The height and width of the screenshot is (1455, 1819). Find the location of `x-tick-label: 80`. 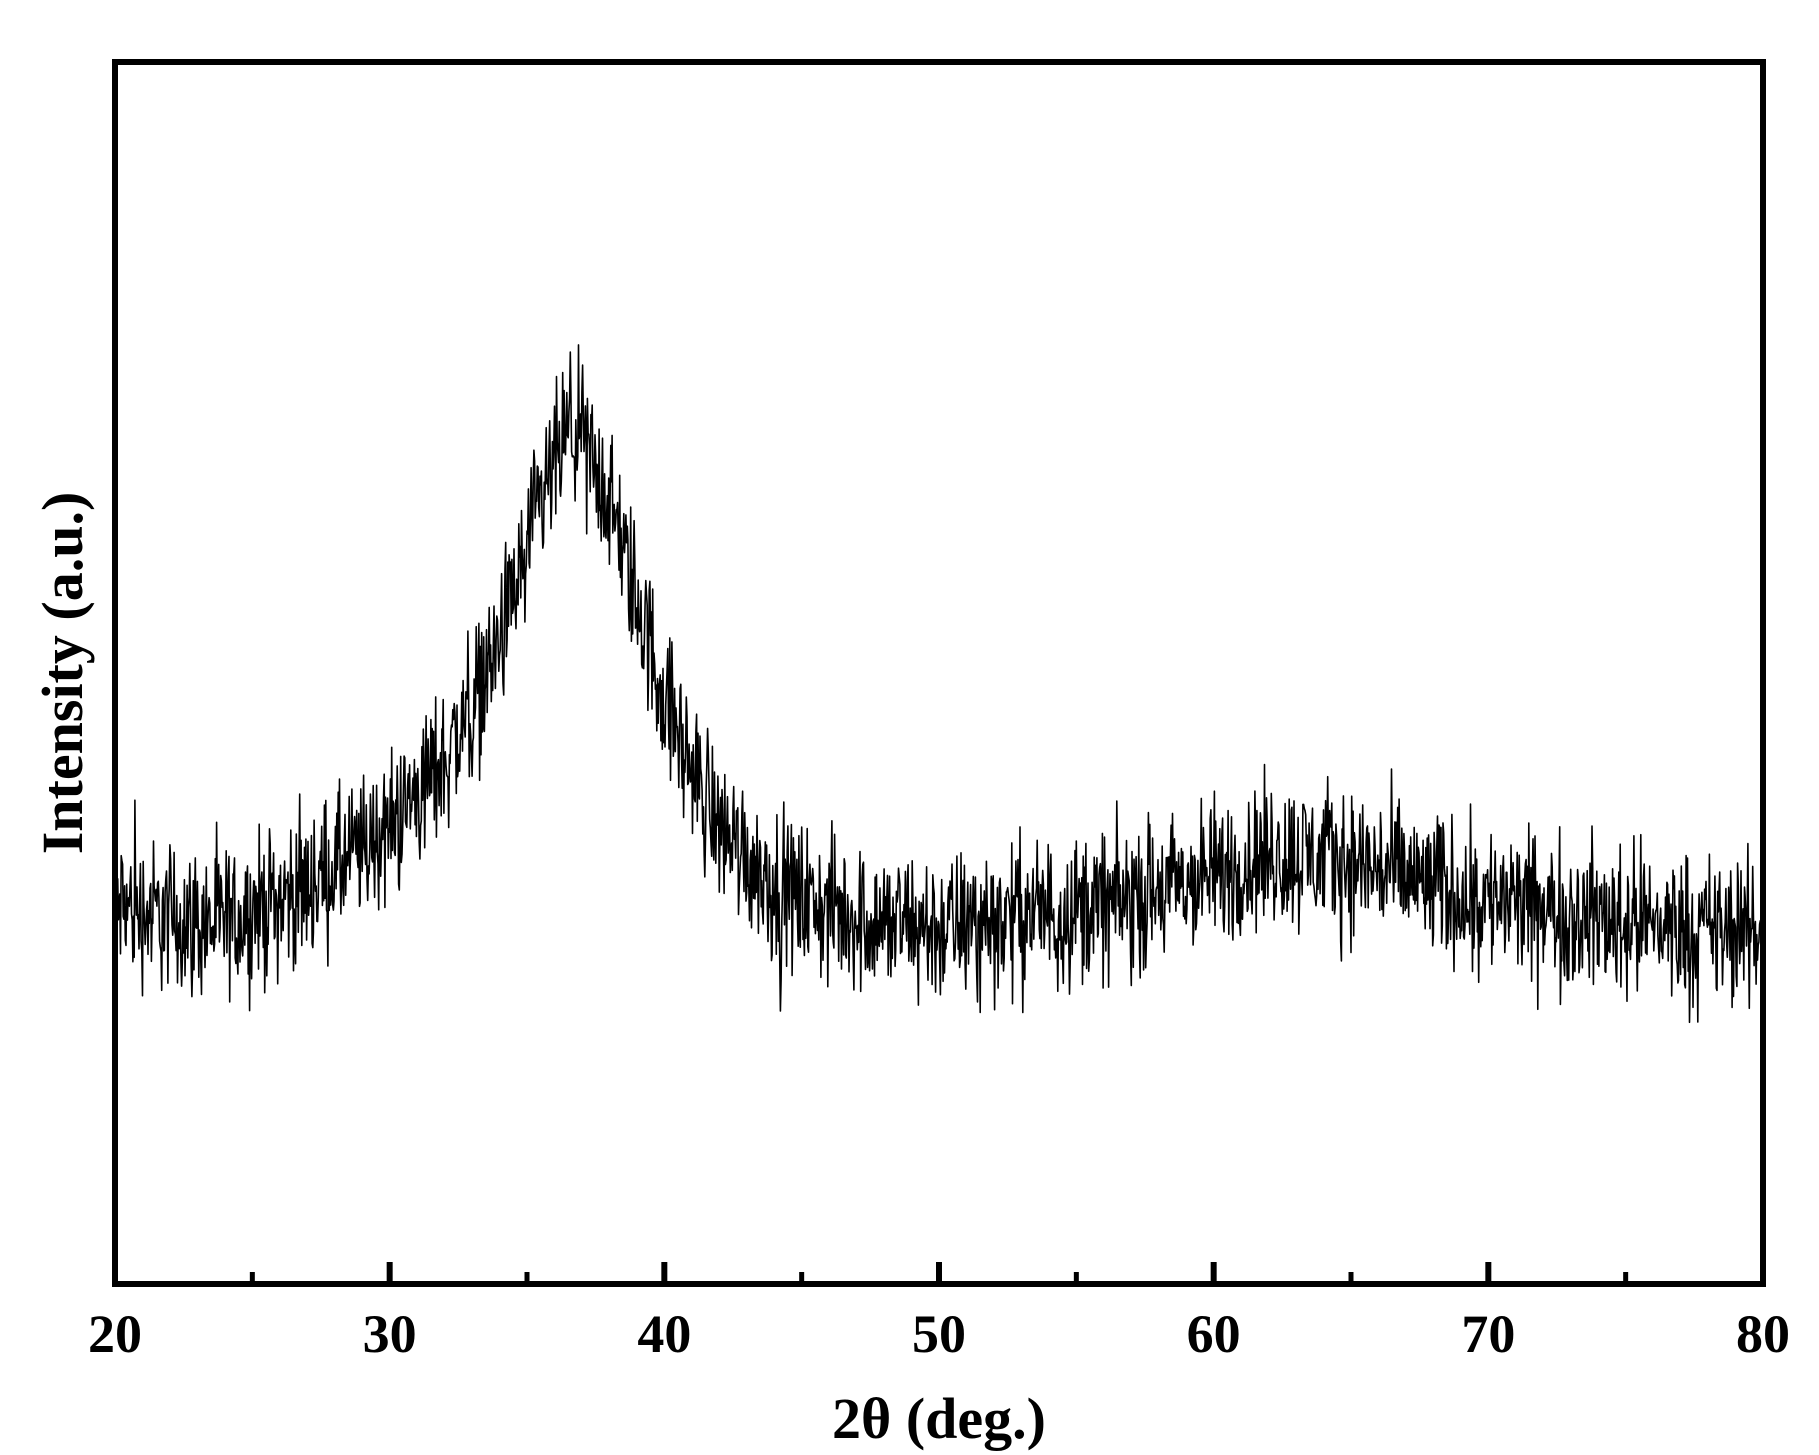

x-tick-label: 80 is located at coordinates (1763, 1334).